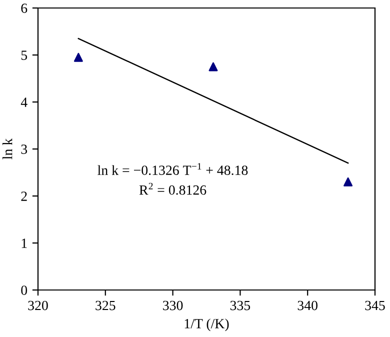 Image resolution: width=390 pixels, height=337 pixels. Describe the element at coordinates (173, 169) in the screenshot. I see `annotation: ln k = −0.1326 T$^{−1}$ + 48.18` at that location.